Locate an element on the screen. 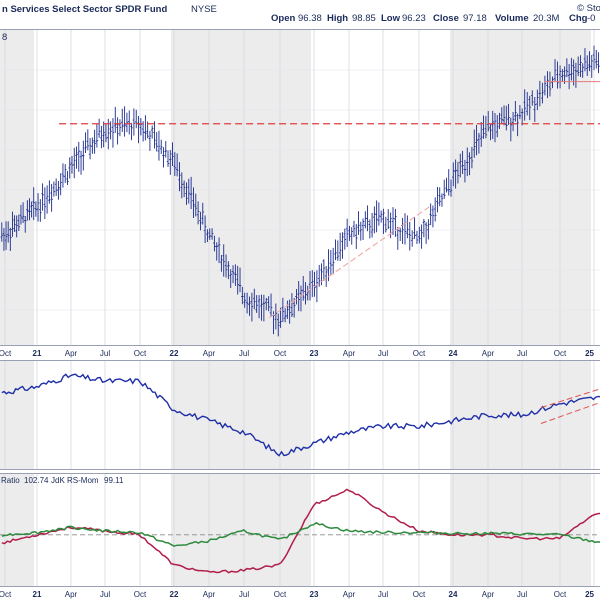  ratio-value: 102.74 is located at coordinates (36, 480).